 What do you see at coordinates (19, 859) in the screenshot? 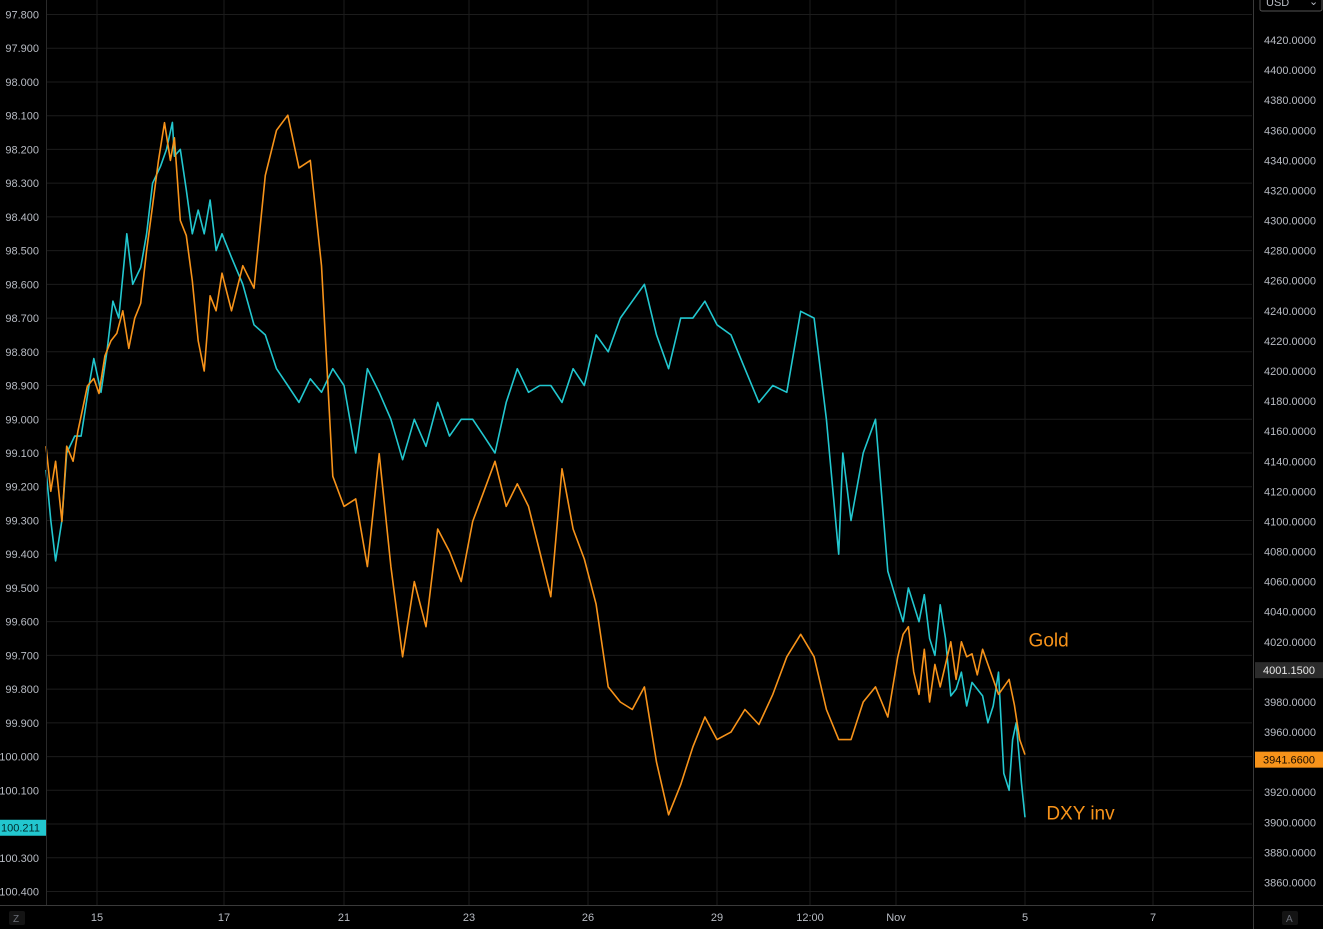
I see `left-tick-label: 100.300` at bounding box center [19, 859].